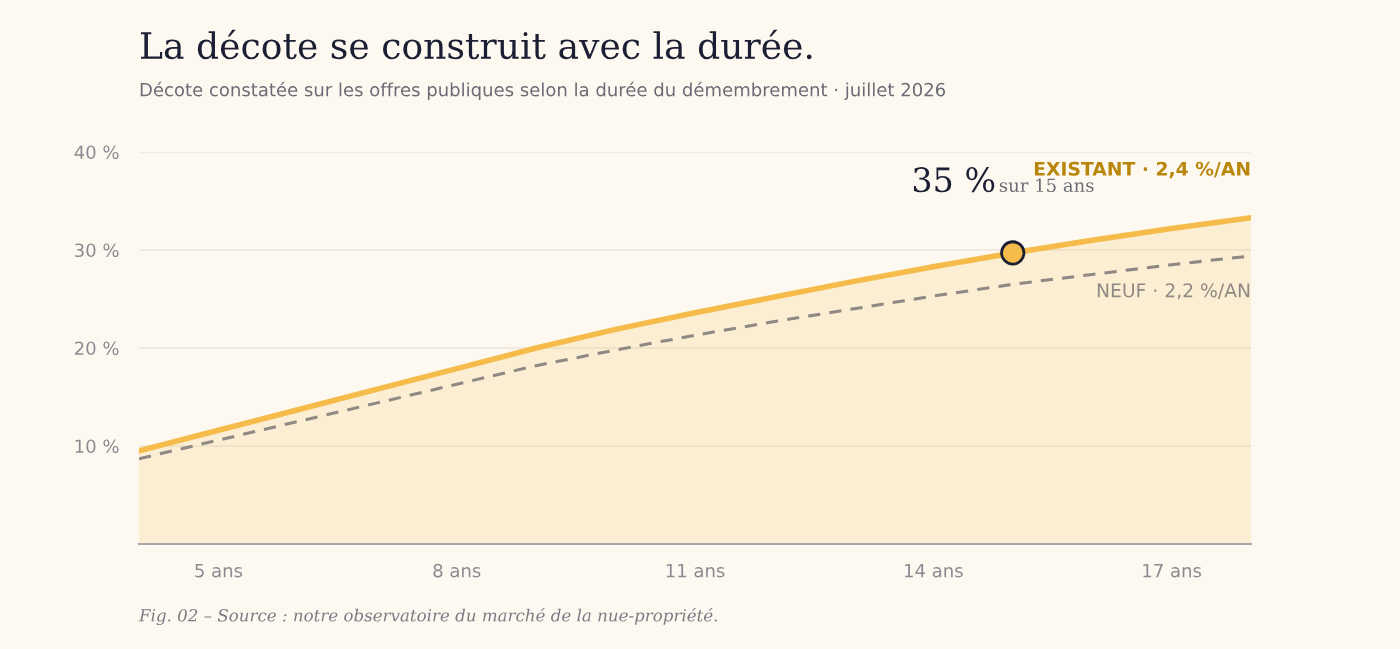 This screenshot has width=1400, height=649. I want to click on caption: Fig. 02 – Source : notre observatoire du marché de la nue-propriété., so click(427, 617).